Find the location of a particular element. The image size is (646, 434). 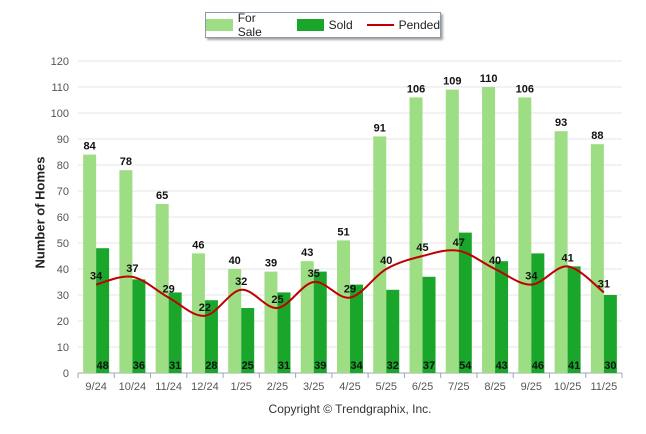

y-tick-label: 10 is located at coordinates (63, 348).